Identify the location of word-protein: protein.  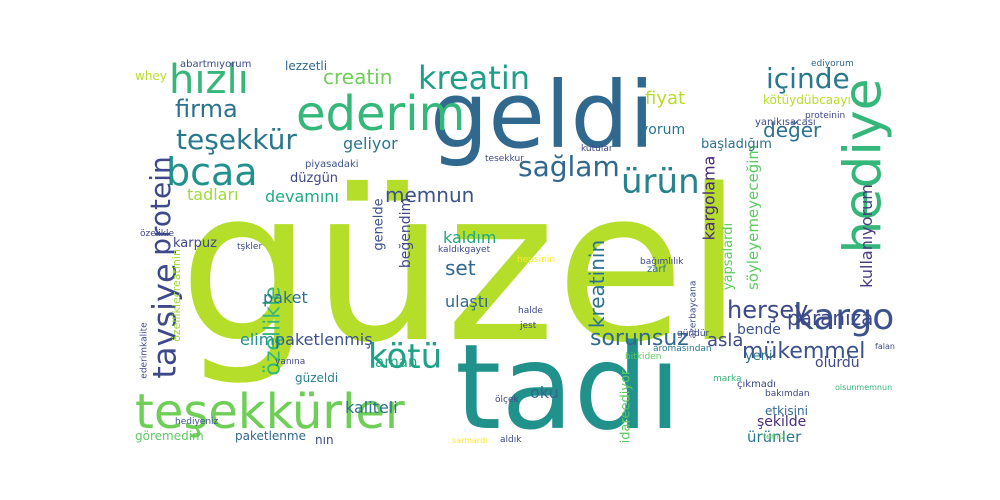
(160, 206).